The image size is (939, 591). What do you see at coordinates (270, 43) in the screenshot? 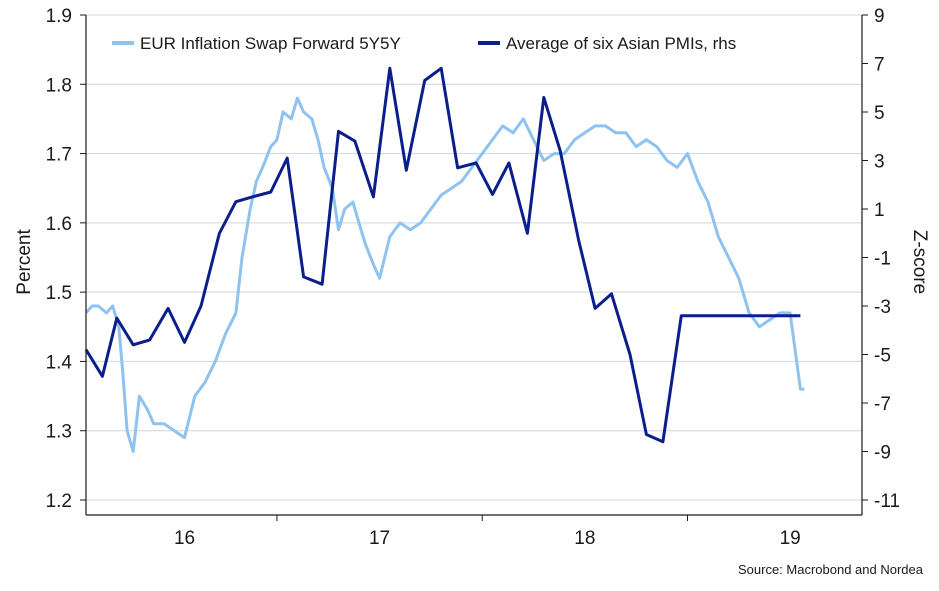
I see `legend-label-eur-swap: EUR Inflation Swap Forward 5Y5Y` at bounding box center [270, 43].